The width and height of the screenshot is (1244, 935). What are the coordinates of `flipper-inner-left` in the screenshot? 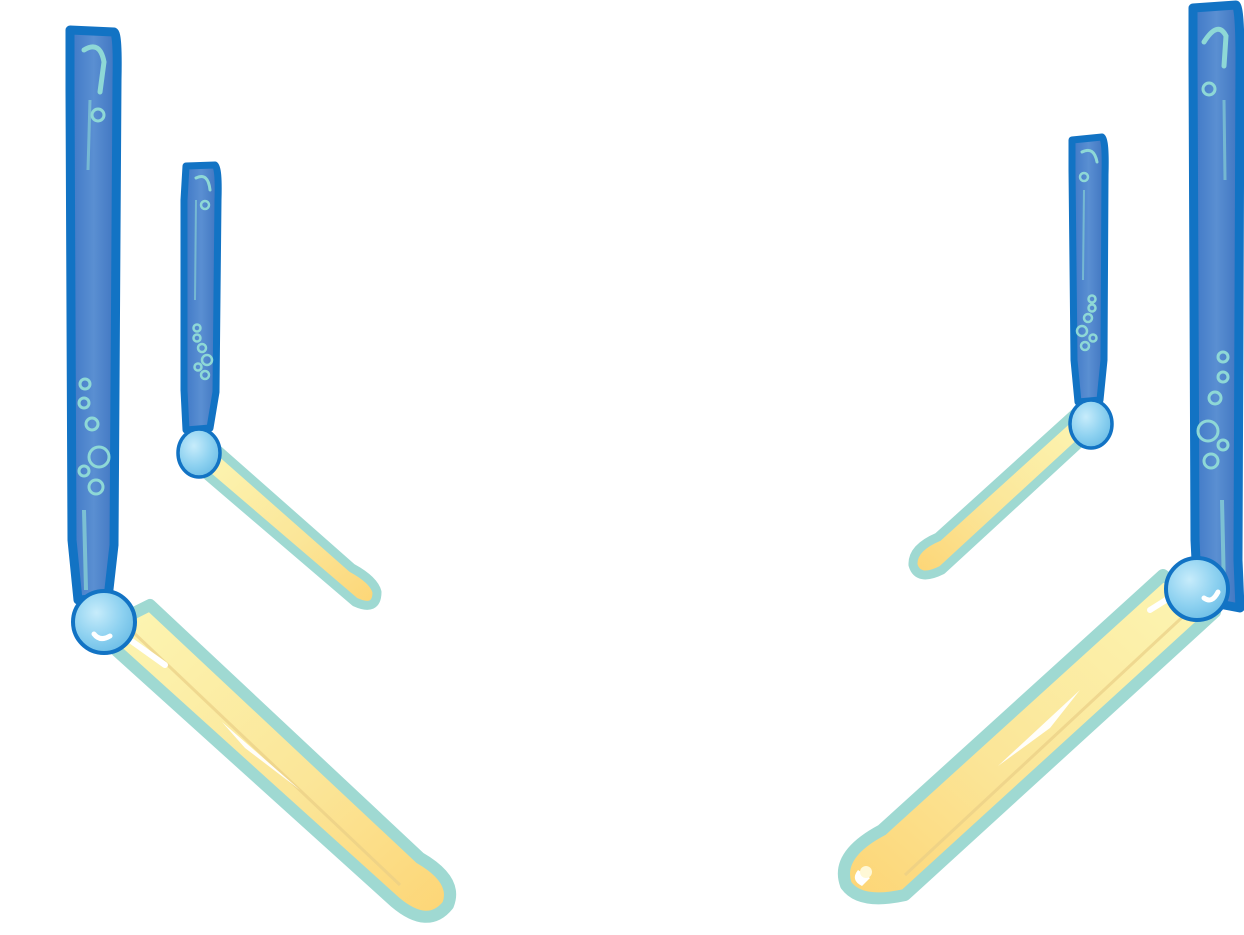 It's located at (279, 385).